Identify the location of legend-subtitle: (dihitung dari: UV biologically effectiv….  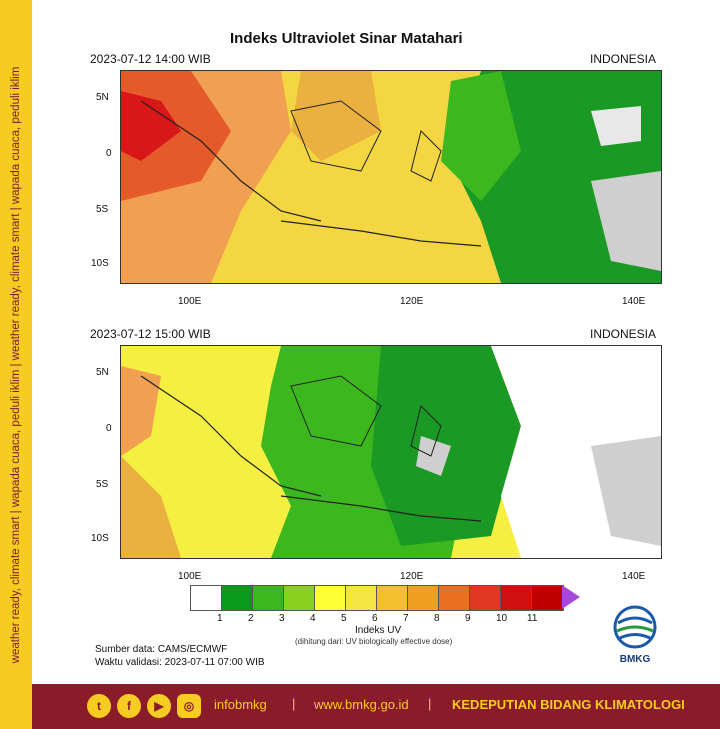
(374, 641).